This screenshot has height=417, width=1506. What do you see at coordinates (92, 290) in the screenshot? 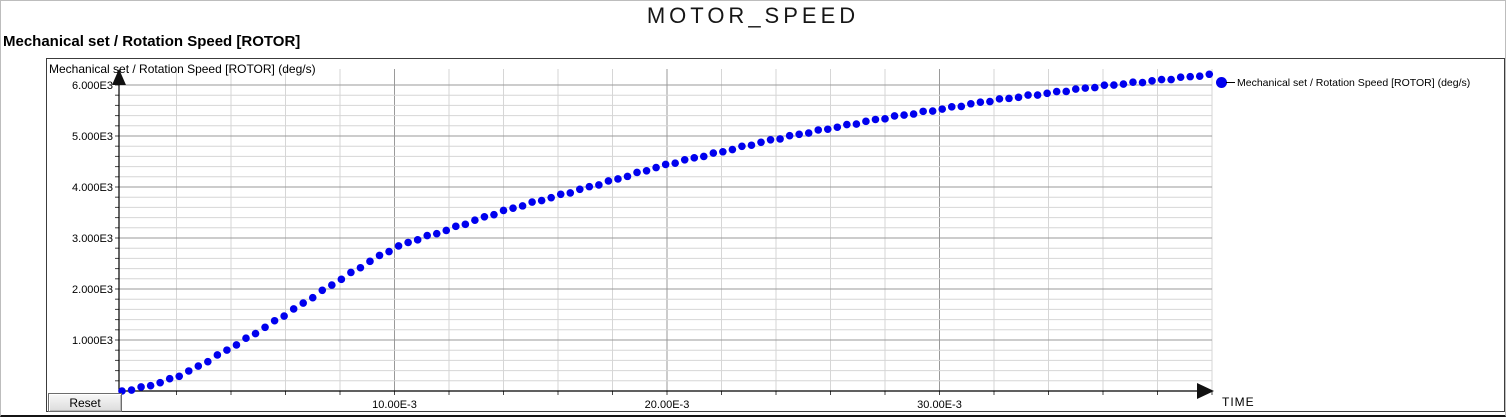
I see `y-tick-label: 2.000E3` at bounding box center [92, 290].